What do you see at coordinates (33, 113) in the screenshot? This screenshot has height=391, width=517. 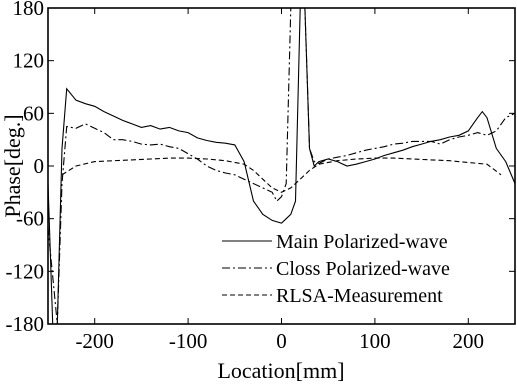 I see `y-tick-label: 60` at bounding box center [33, 113].